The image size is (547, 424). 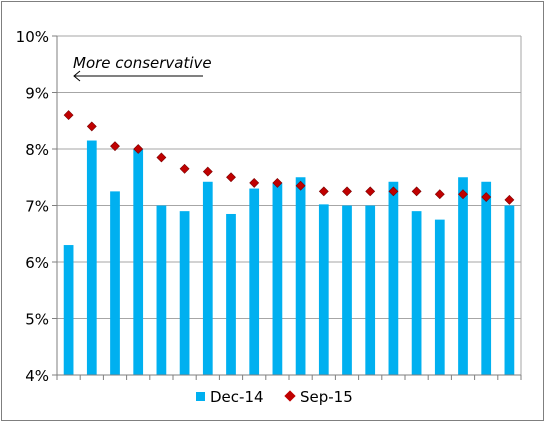 What do you see at coordinates (237, 397) in the screenshot?
I see `legend-label-dec-14: Dec-14` at bounding box center [237, 397].